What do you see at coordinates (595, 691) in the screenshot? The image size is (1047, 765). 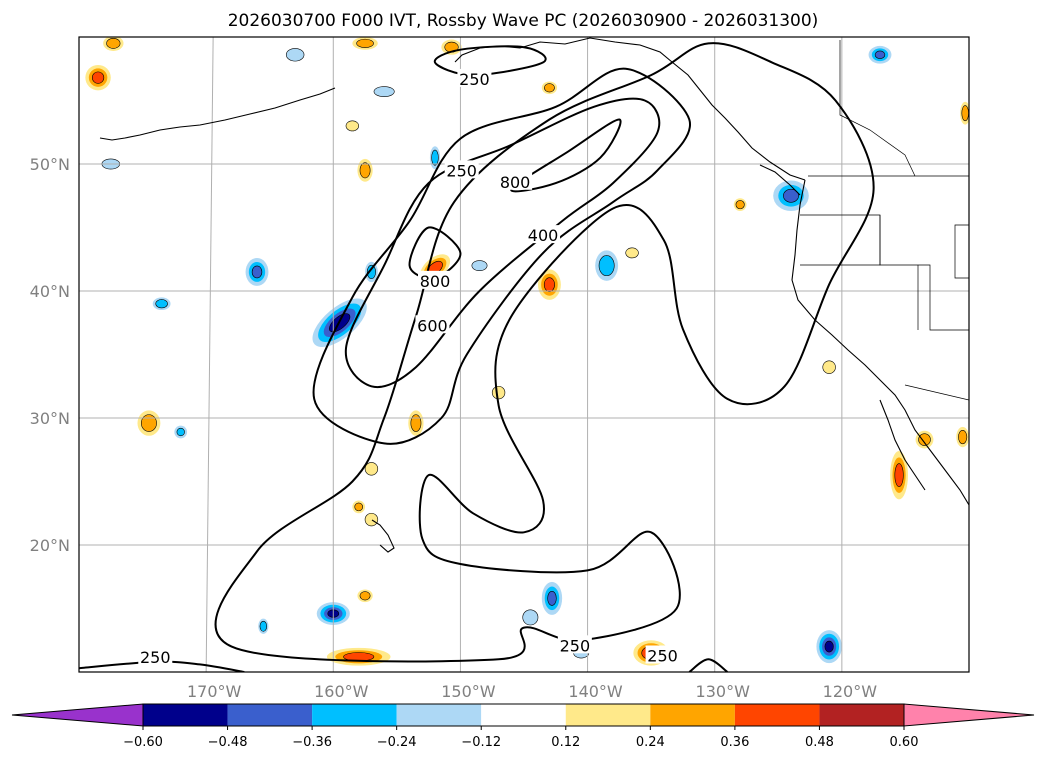 I see `lon-tick-label: 140°W` at bounding box center [595, 691].